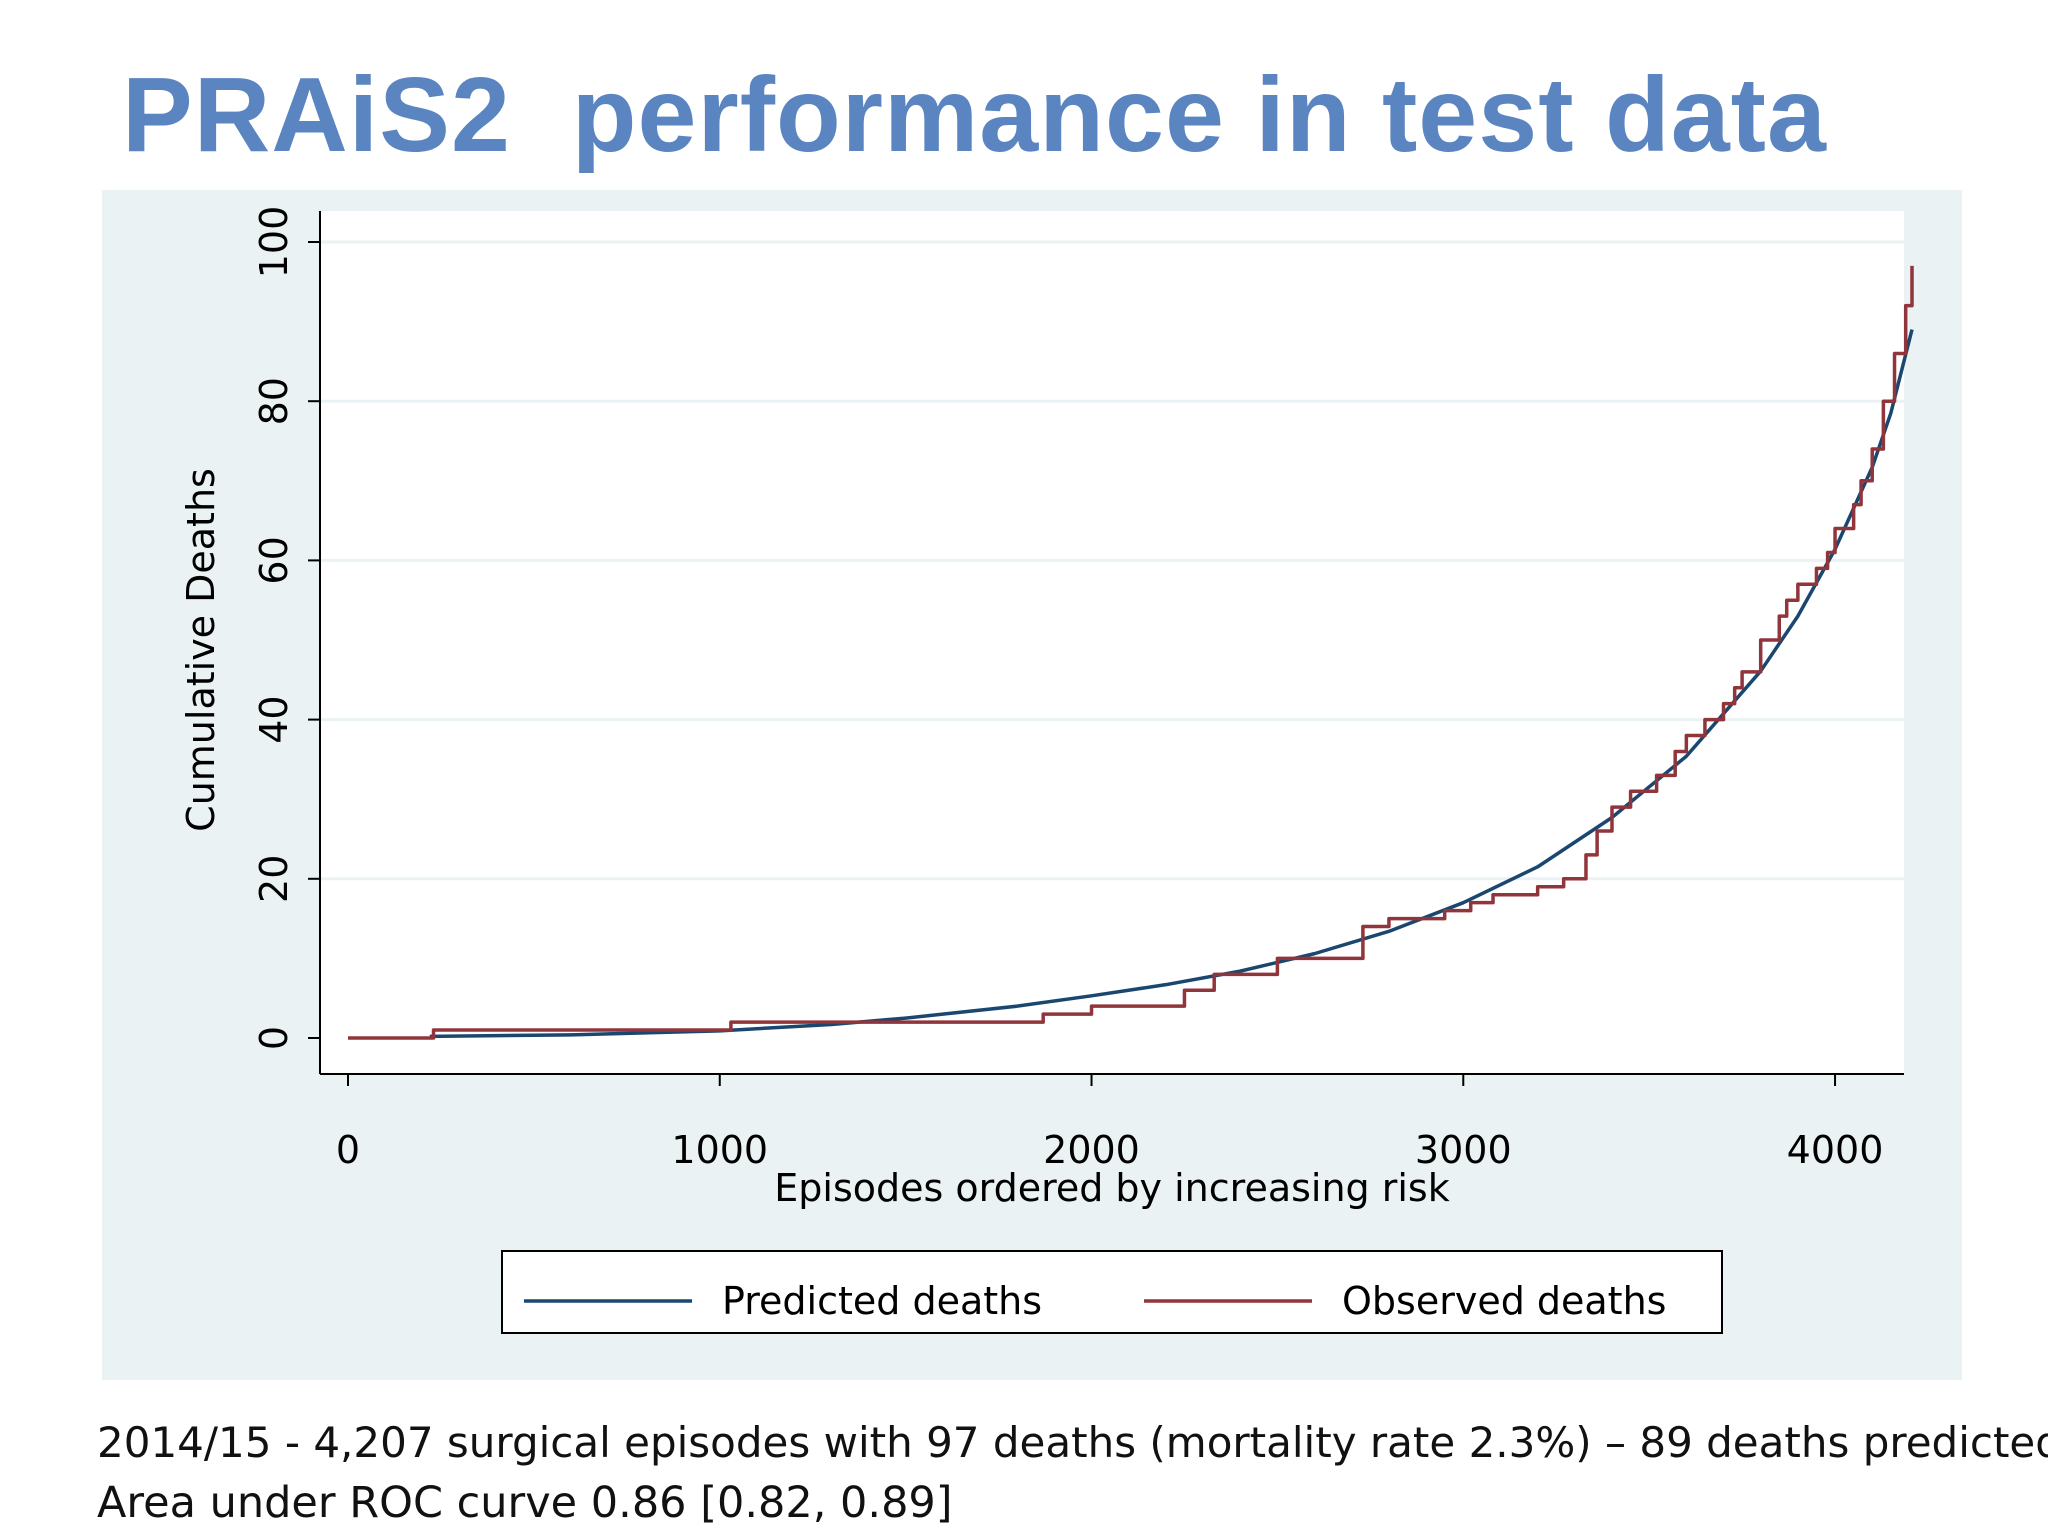 This screenshot has height=1536, width=2048. What do you see at coordinates (1463, 1150) in the screenshot?
I see `x-tick-label: 3000` at bounding box center [1463, 1150].